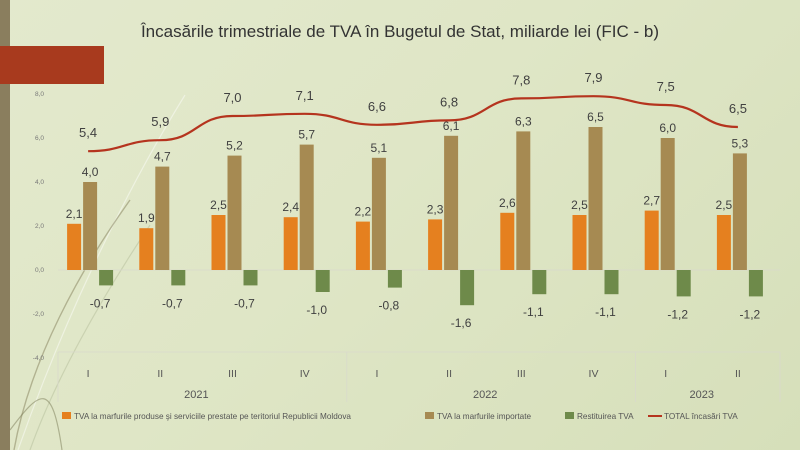  I want to click on data-label: 5,1, so click(379, 148).